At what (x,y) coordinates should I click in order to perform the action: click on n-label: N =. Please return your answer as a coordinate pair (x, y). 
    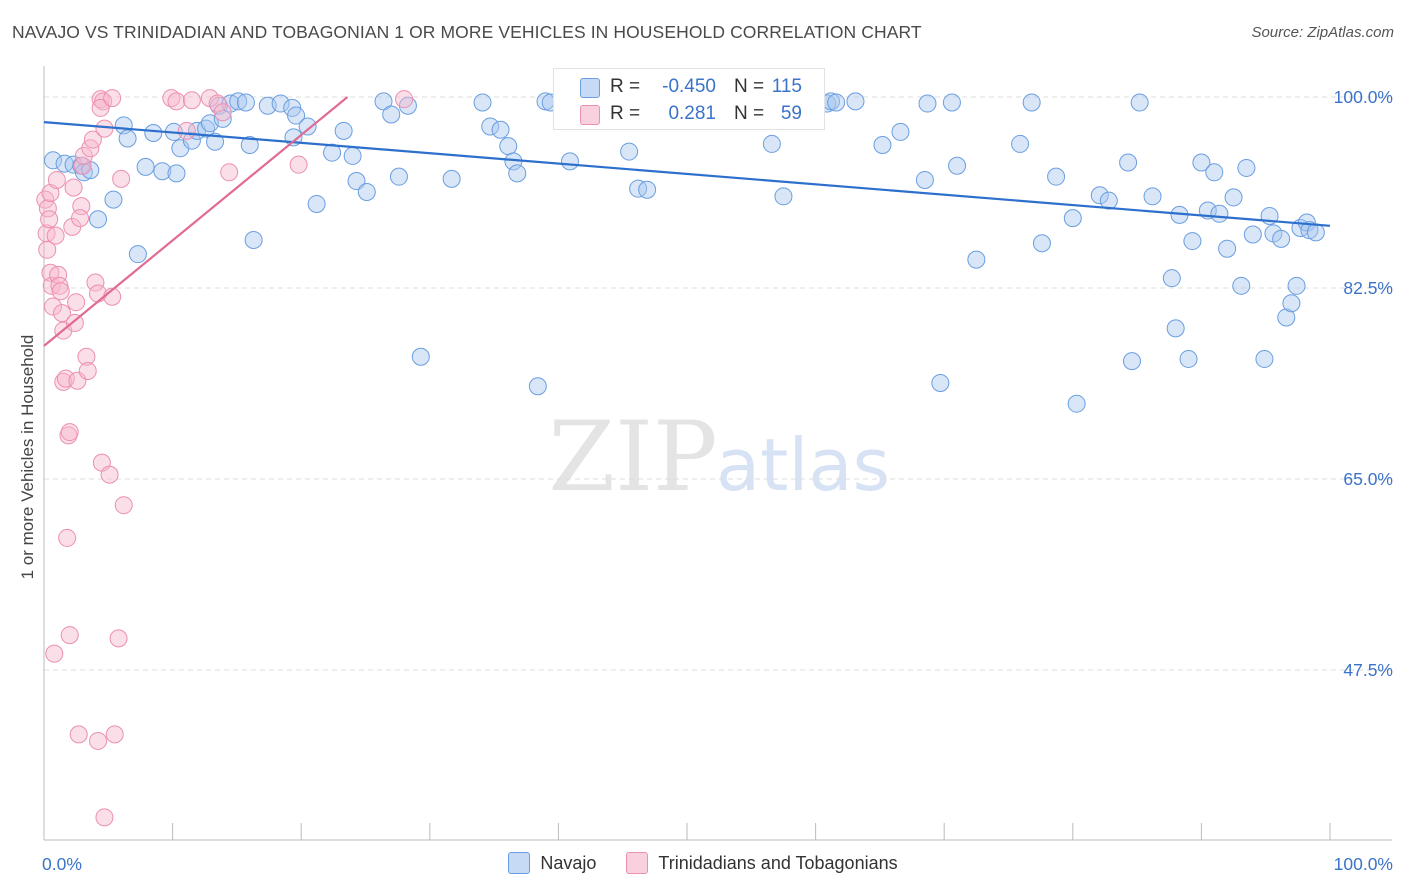
    Looking at the image, I should click on (749, 86).